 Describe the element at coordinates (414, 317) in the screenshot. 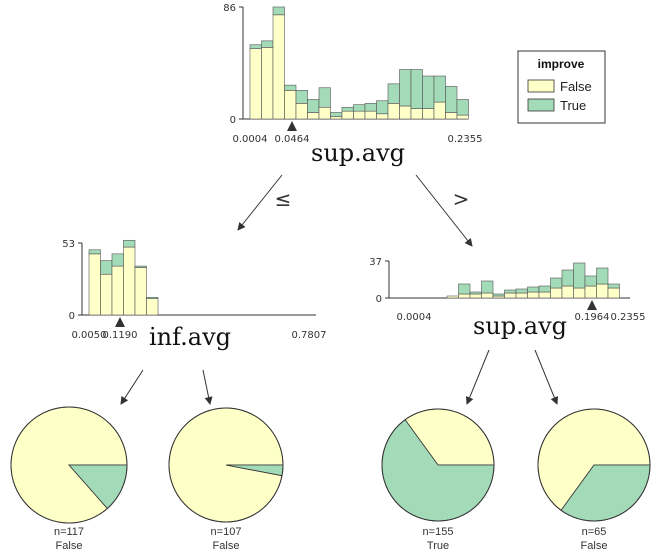

I see `right-x-tick-label-0: 0.0004` at that location.